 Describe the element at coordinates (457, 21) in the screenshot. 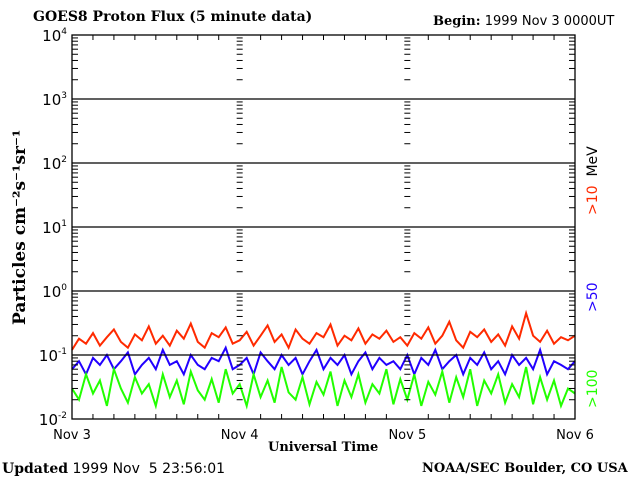

I see `begin-label: Begin:` at that location.